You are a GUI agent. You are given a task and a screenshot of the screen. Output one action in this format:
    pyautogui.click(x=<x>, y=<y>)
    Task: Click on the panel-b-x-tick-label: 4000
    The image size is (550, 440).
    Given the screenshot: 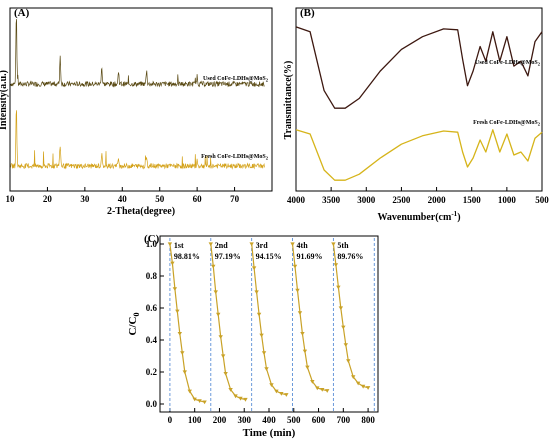 What is the action you would take?
    pyautogui.click(x=296, y=200)
    